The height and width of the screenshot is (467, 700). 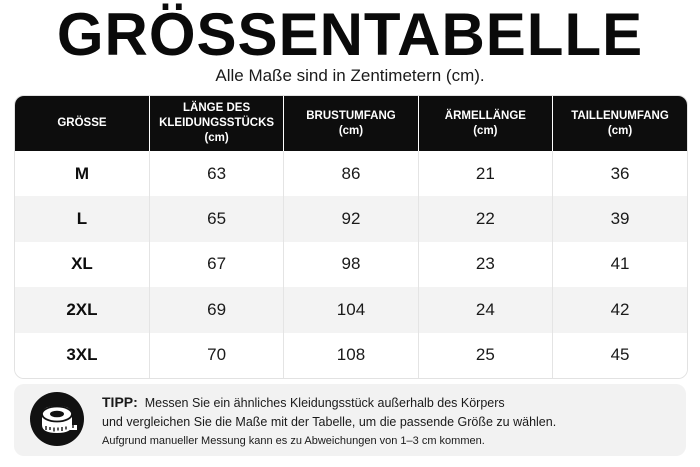 I want to click on tip-label: TIPP:, so click(x=120, y=402).